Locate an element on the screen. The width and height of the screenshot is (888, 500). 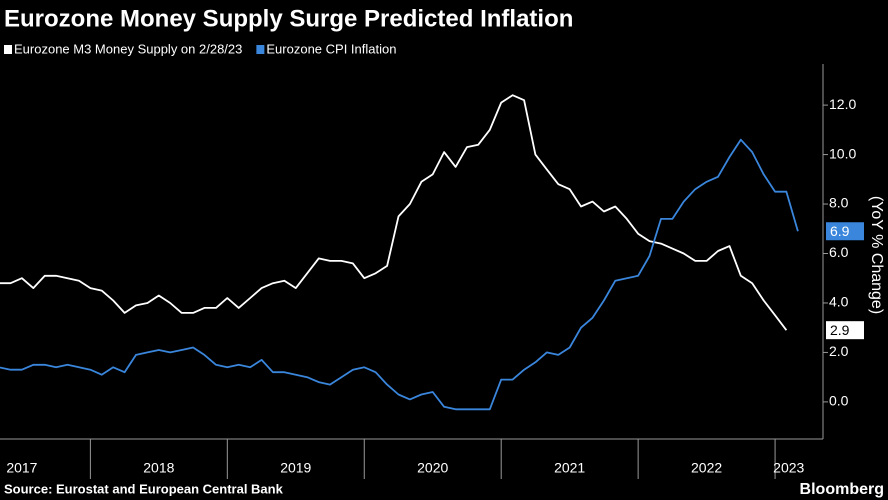
x-tick-label: 2022 is located at coordinates (706, 468).